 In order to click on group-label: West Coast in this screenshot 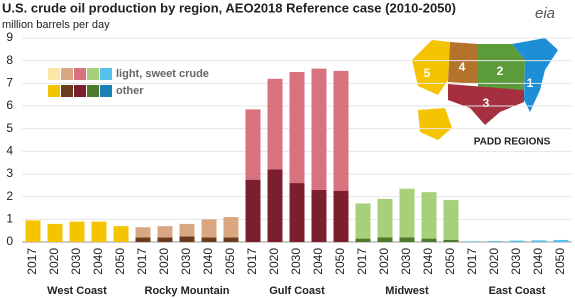, I will do `click(77, 291)`.